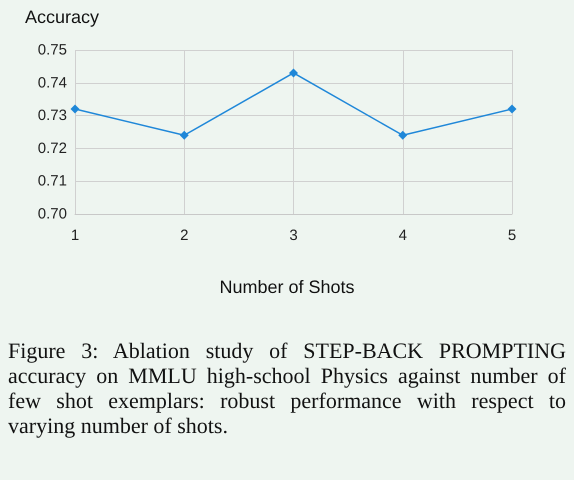 This screenshot has width=574, height=480. Describe the element at coordinates (52, 214) in the screenshot. I see `y-tick-label: 0.70` at that location.